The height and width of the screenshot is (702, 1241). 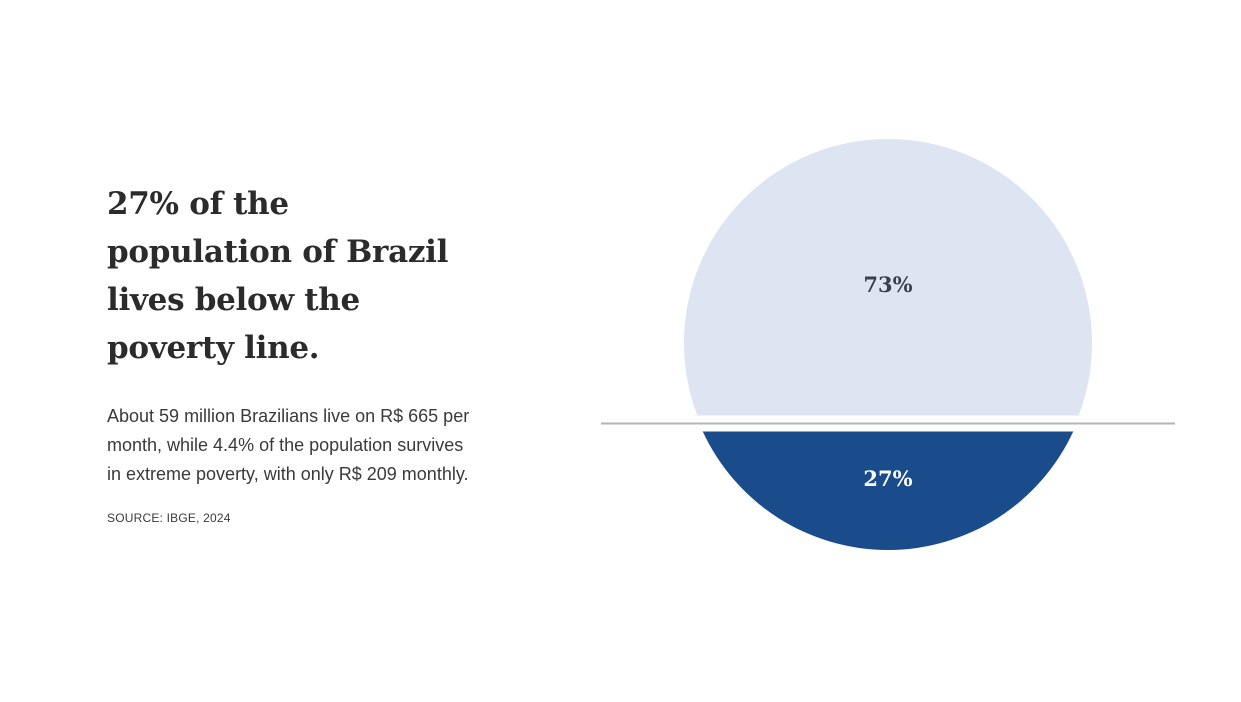 What do you see at coordinates (887, 478) in the screenshot?
I see `pie-label-minority: 27%` at bounding box center [887, 478].